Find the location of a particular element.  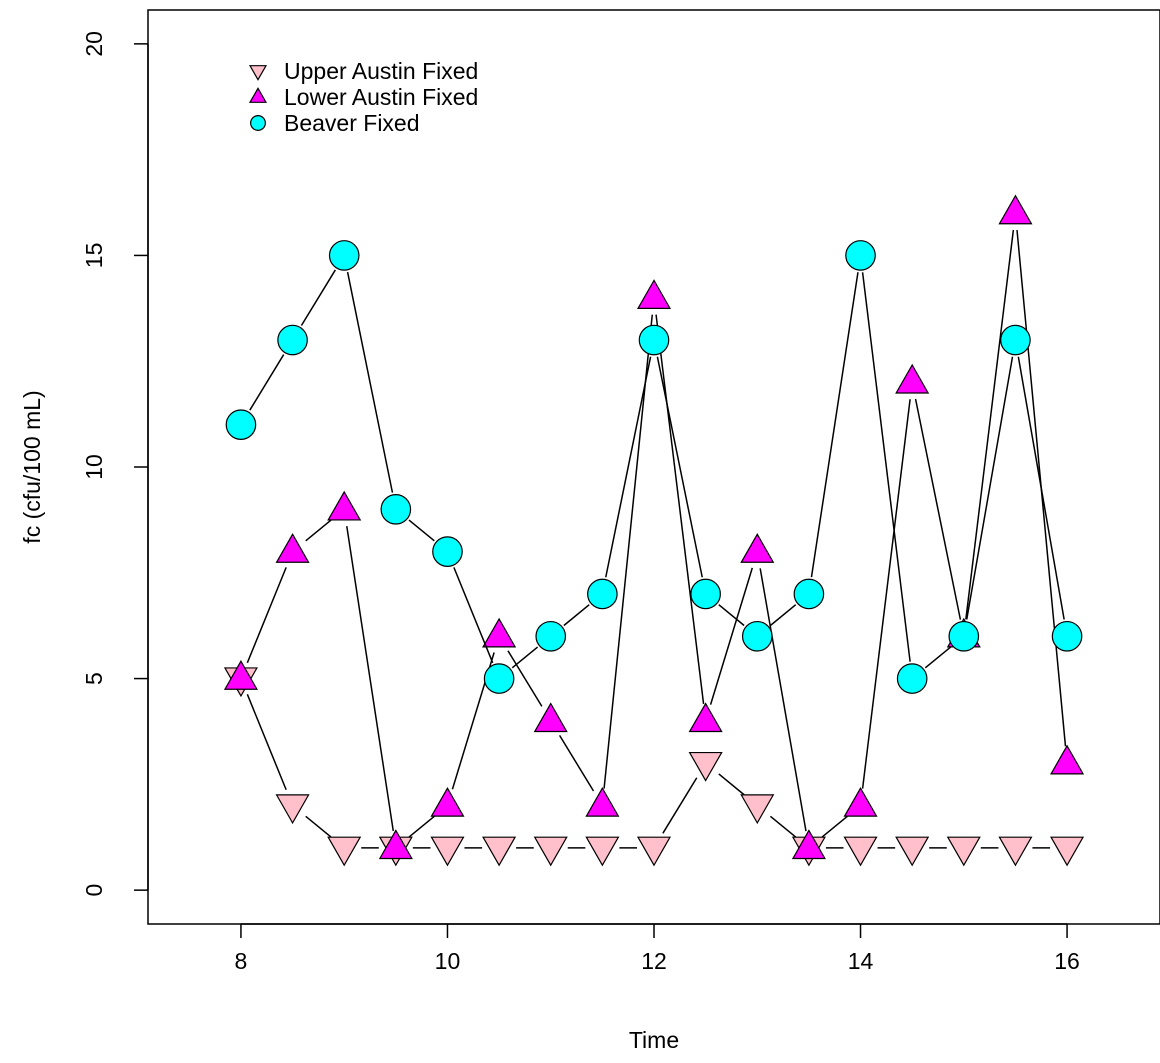

x-tick-label: 10 is located at coordinates (448, 961).